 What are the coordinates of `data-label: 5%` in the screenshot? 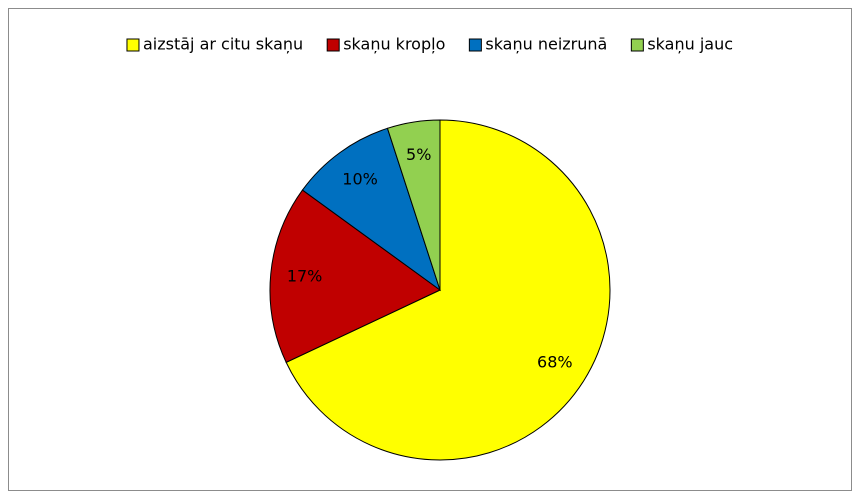 It's located at (418, 154).